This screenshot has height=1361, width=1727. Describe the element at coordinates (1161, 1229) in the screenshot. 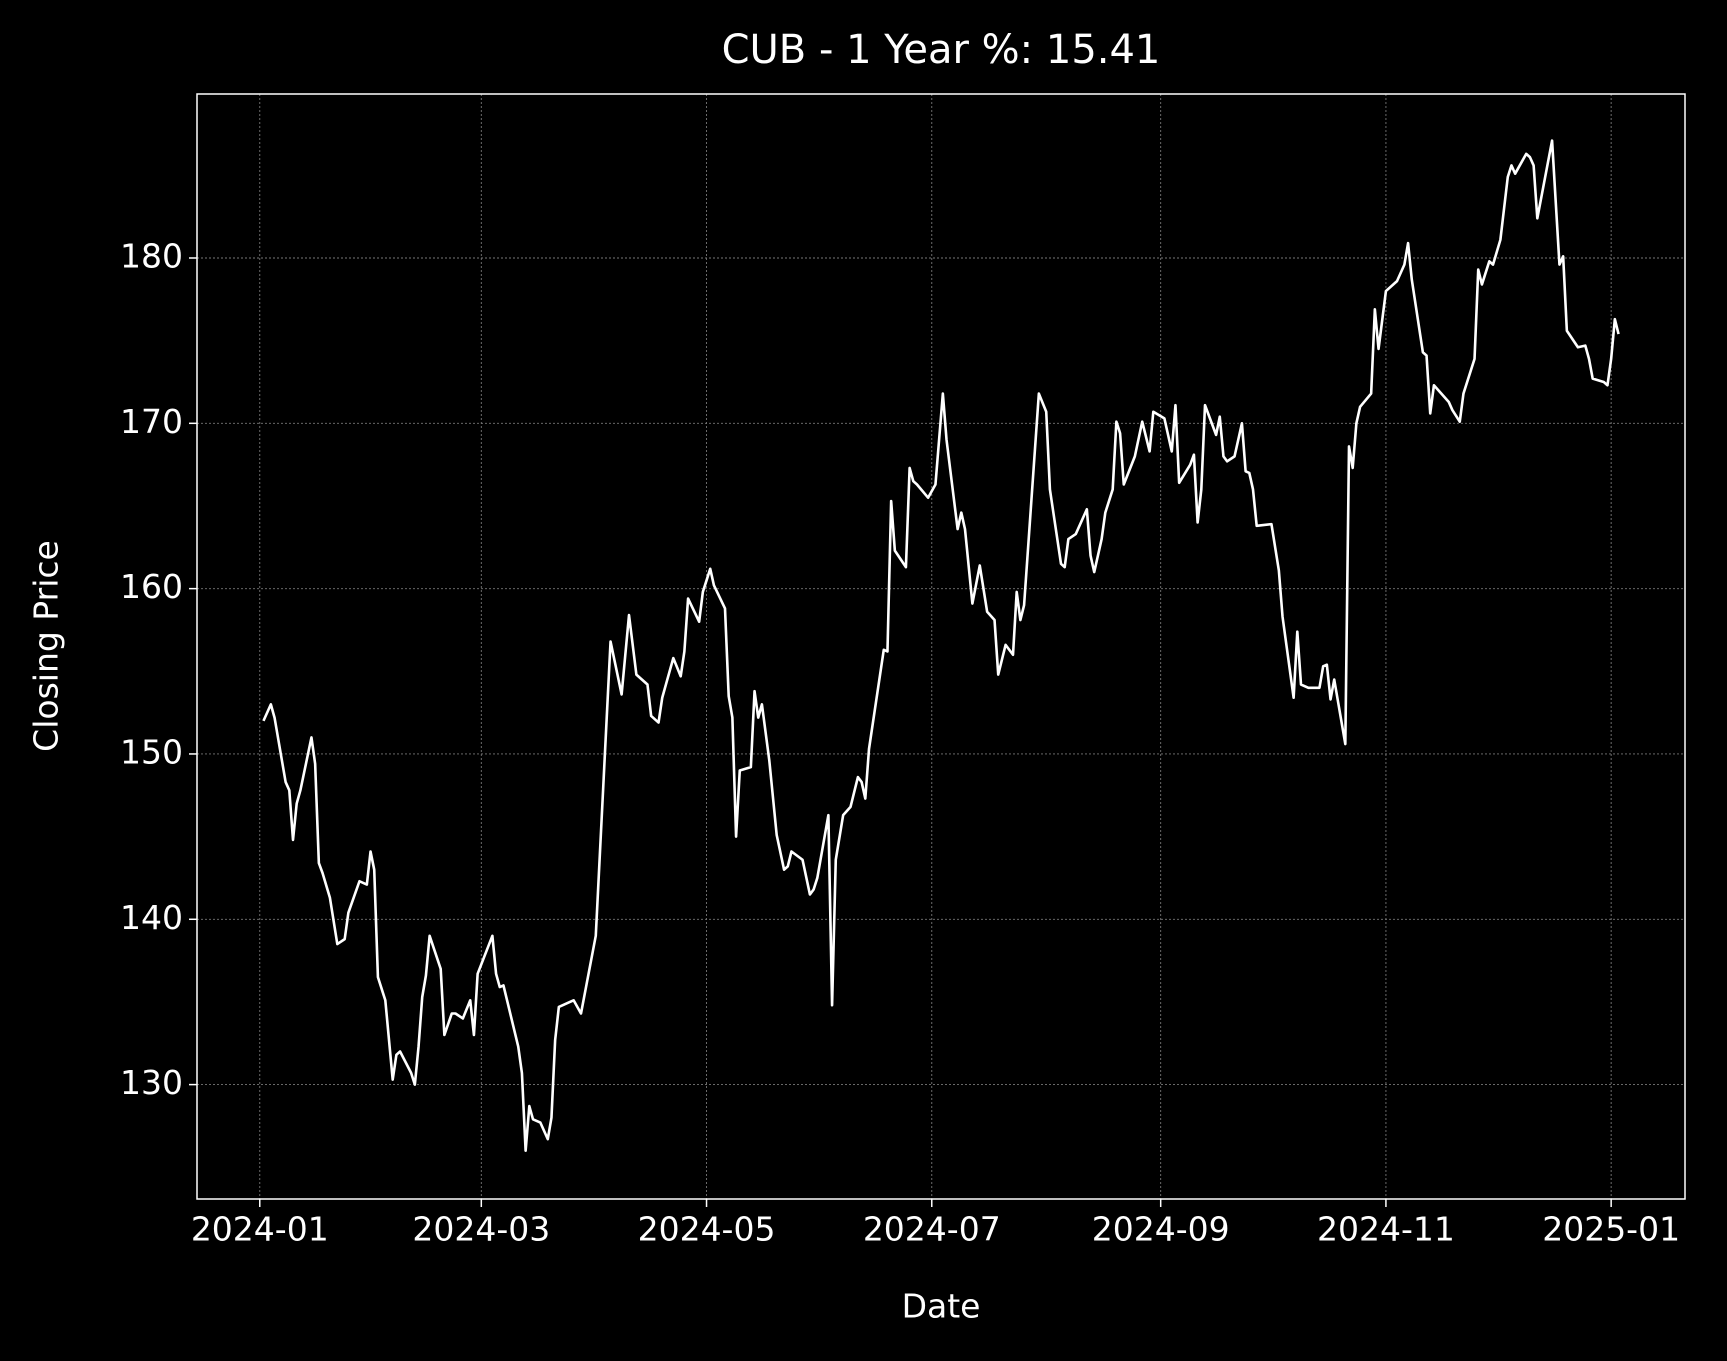

I see `x-tick-label: 2024-09` at that location.